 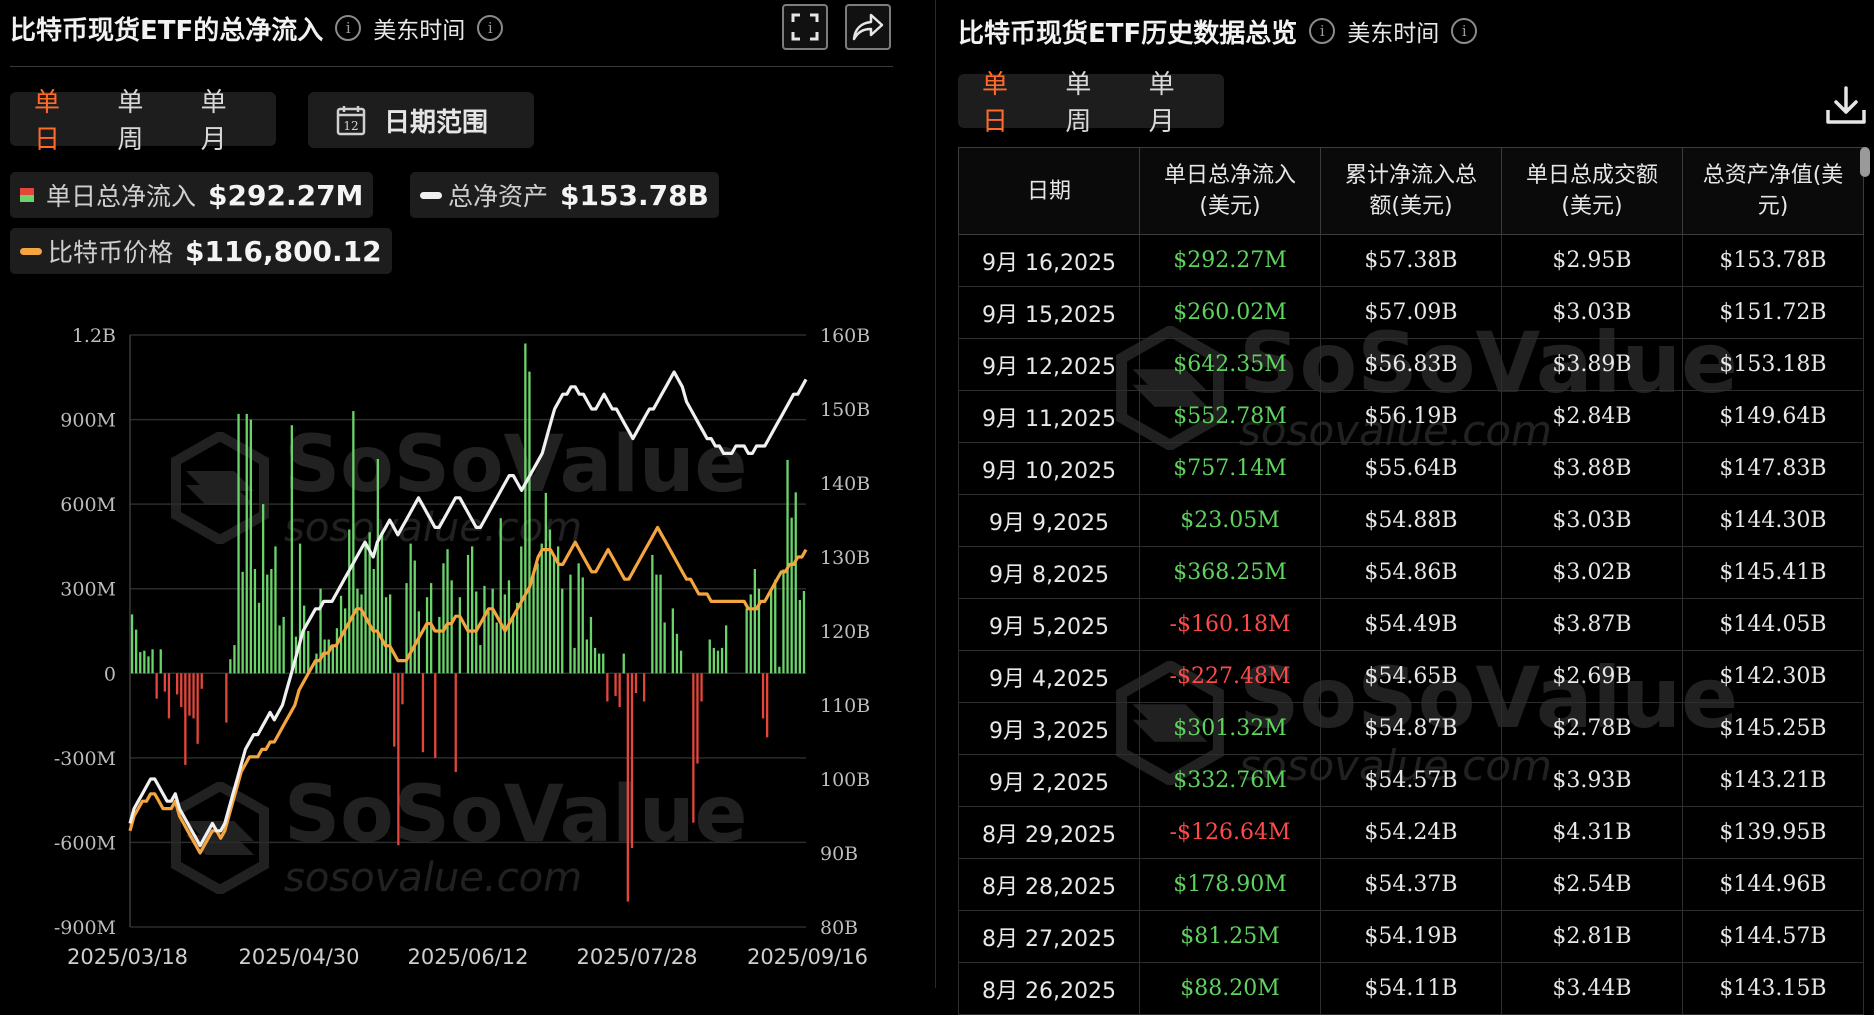 I want to click on table-cell: $3.93B, so click(x=1592, y=780).